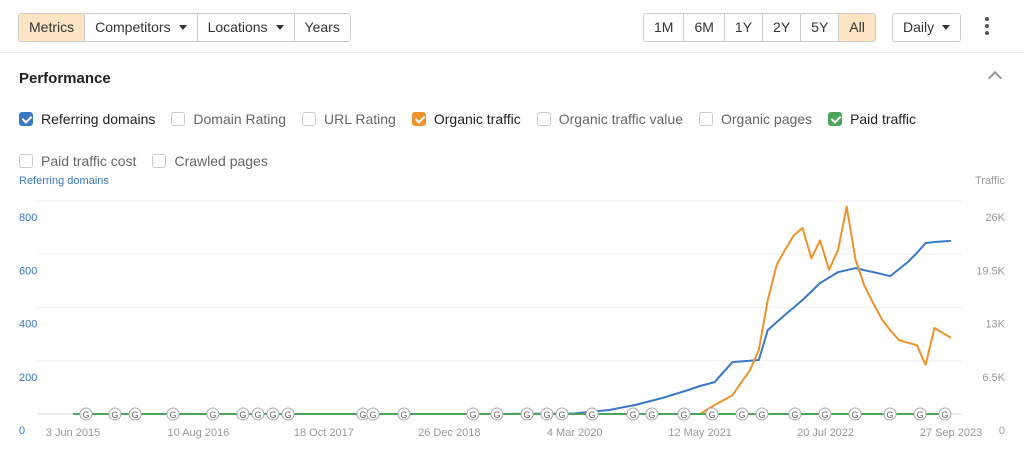  I want to click on y-tick-label: 600, so click(28, 271).